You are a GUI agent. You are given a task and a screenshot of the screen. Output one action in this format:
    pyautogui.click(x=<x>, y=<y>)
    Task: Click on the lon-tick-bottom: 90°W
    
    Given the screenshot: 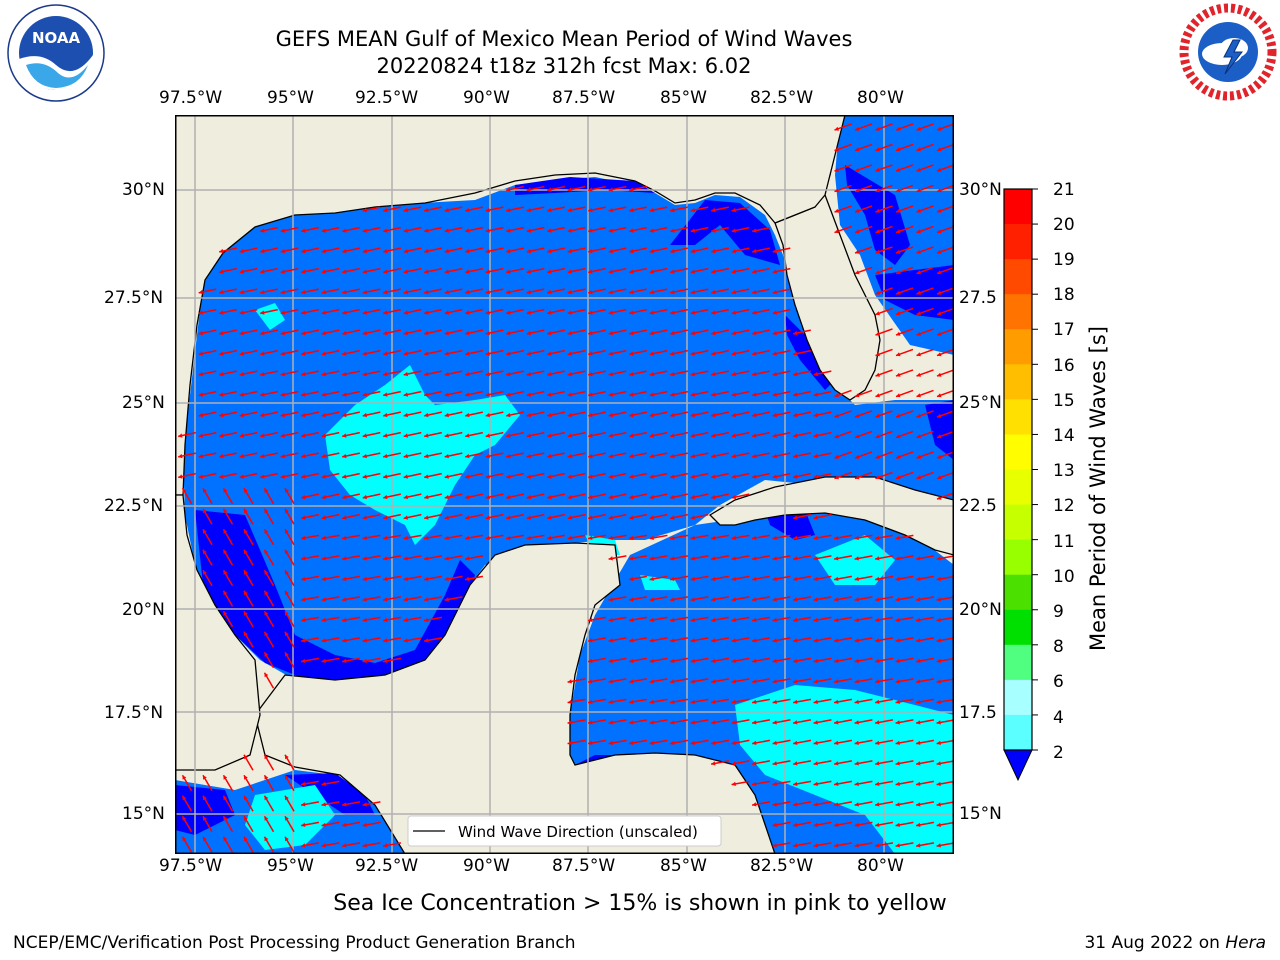 What is the action you would take?
    pyautogui.click(x=486, y=866)
    